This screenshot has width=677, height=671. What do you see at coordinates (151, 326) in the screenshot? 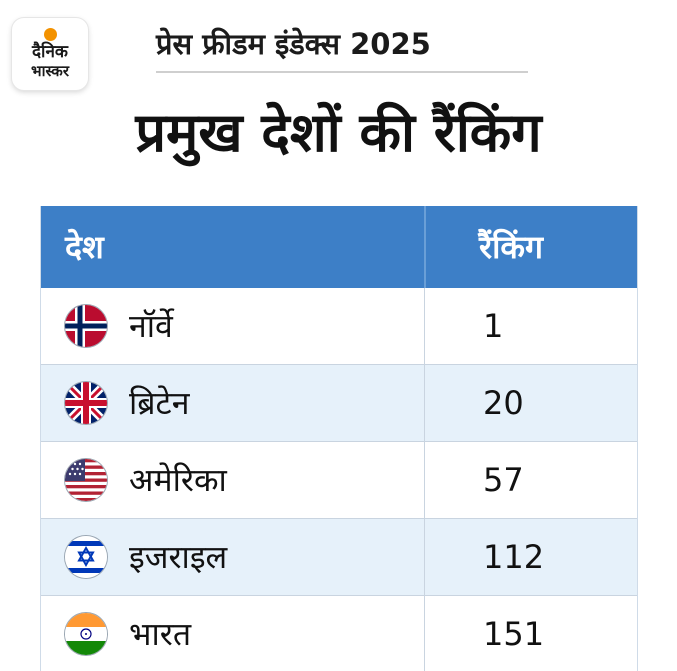
I see `country-name: नॉर्वे` at bounding box center [151, 326].